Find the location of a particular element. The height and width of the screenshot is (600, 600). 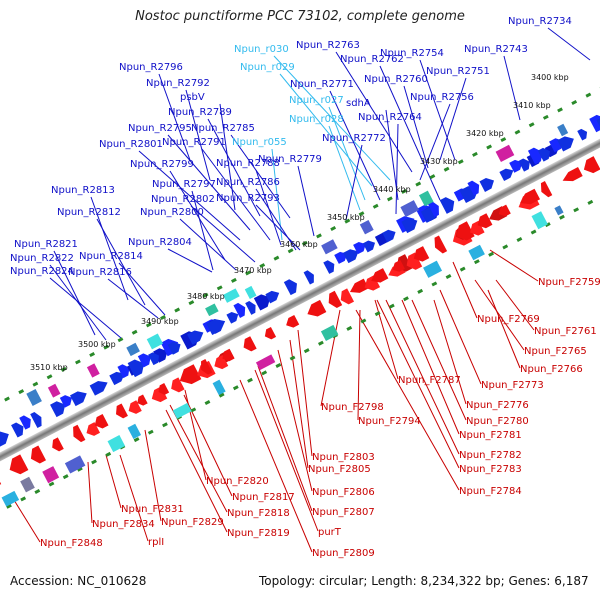

gene-label: Npun_r029 is located at coordinates (267, 67).